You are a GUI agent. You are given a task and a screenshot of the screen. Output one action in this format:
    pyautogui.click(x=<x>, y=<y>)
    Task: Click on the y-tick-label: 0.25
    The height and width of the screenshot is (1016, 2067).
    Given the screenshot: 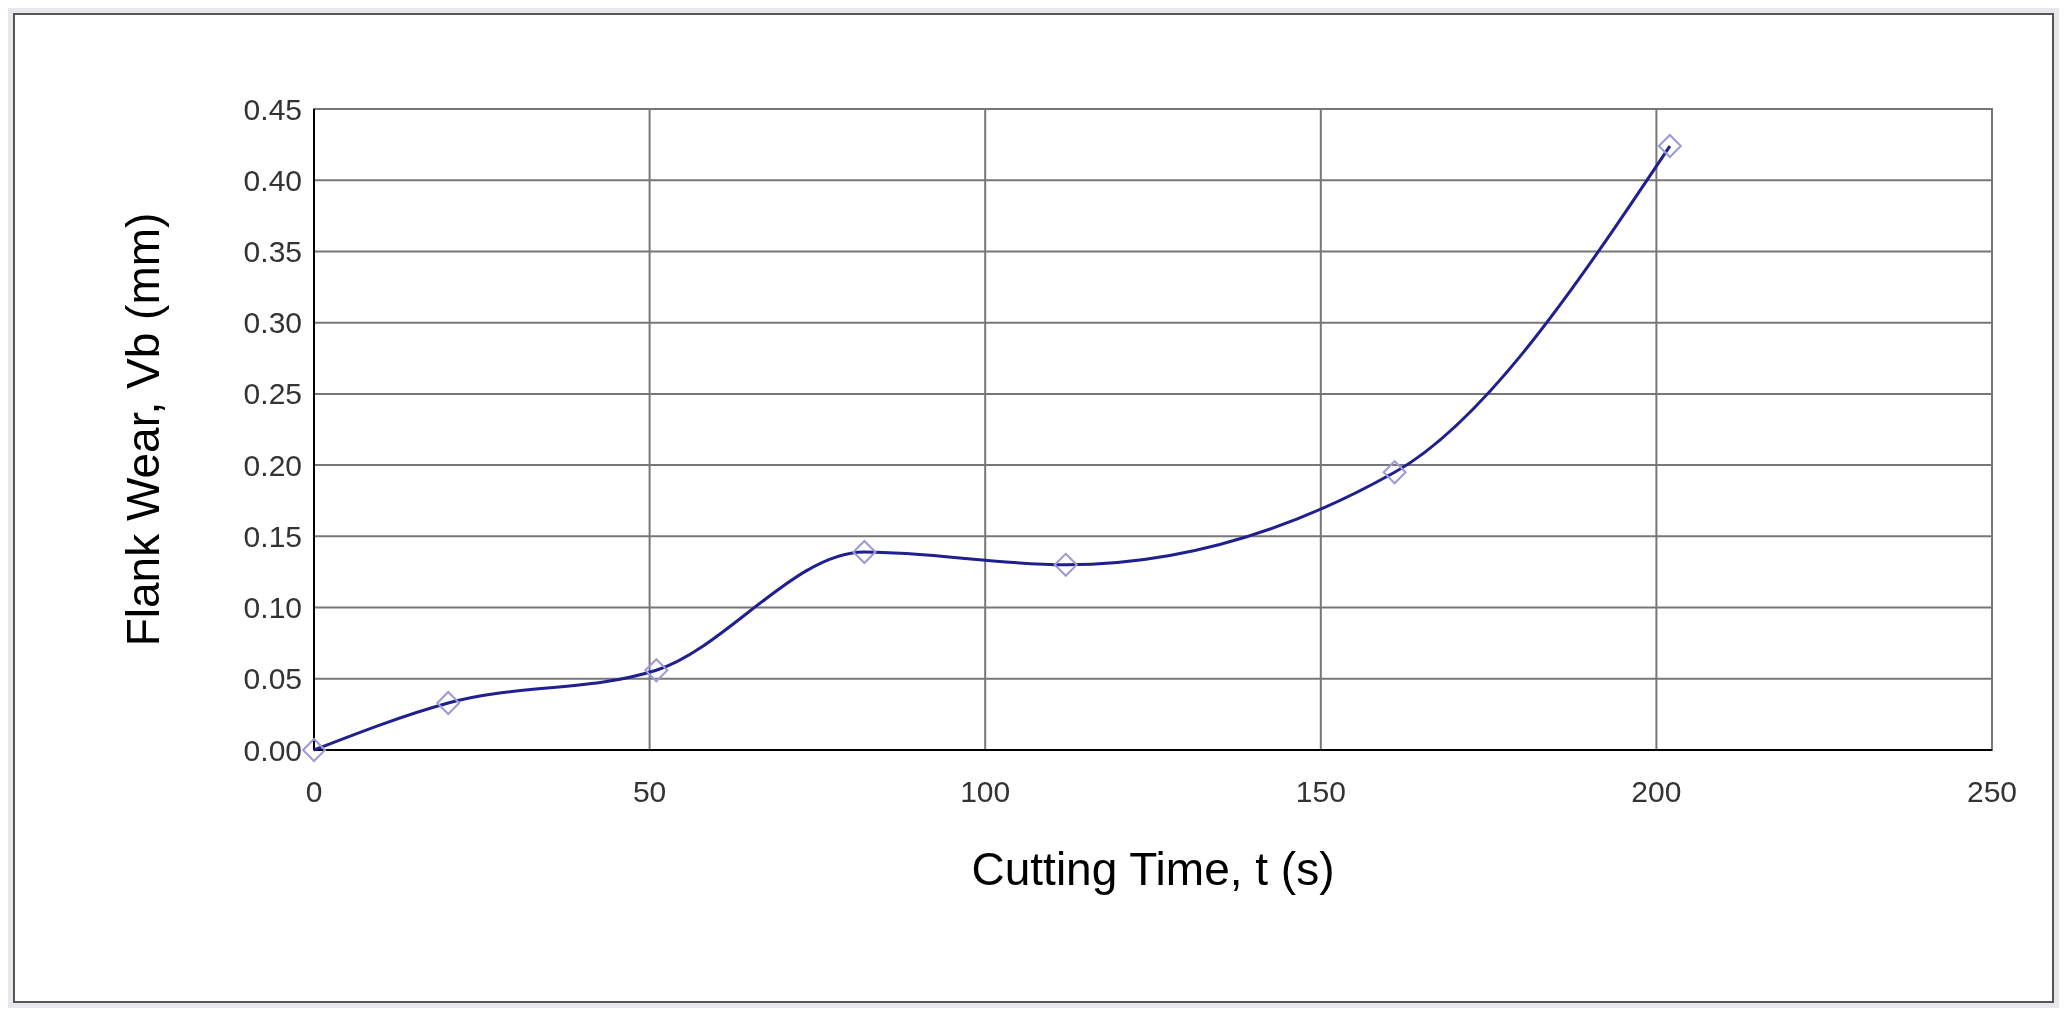 What is the action you would take?
    pyautogui.click(x=272, y=394)
    